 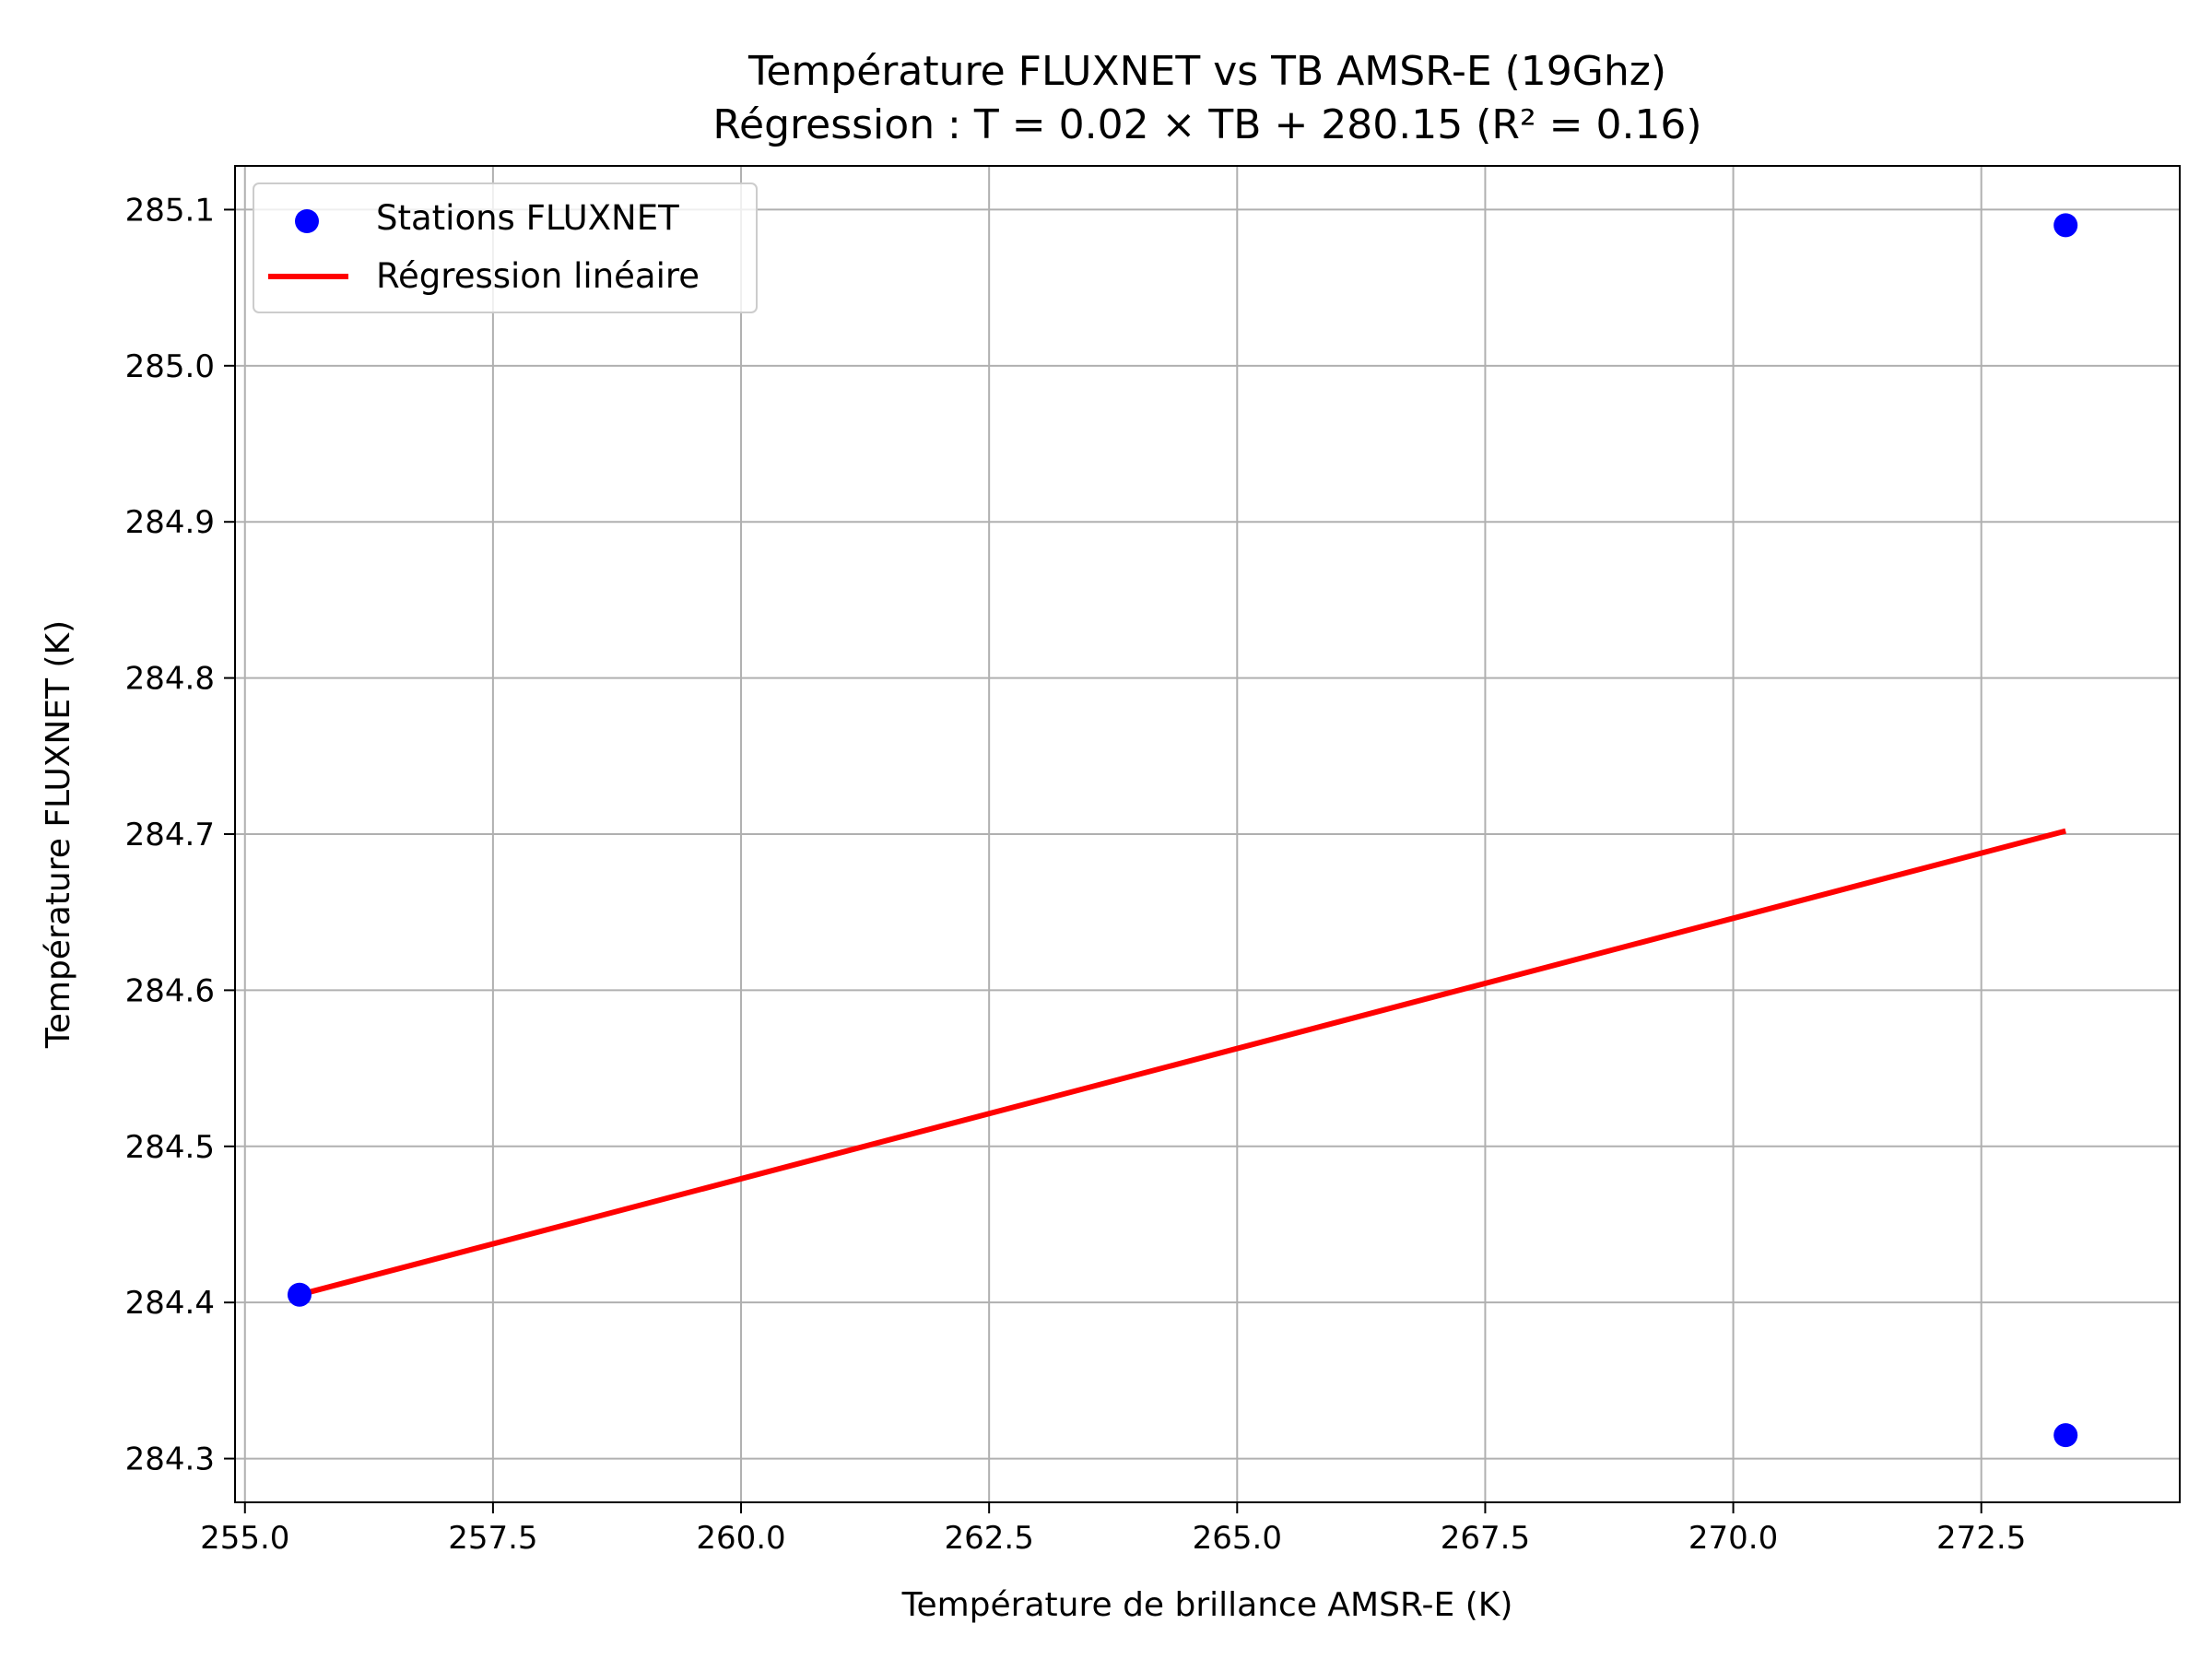 I want to click on y-axis-label: Température FLUXNET (K), so click(x=58, y=834).